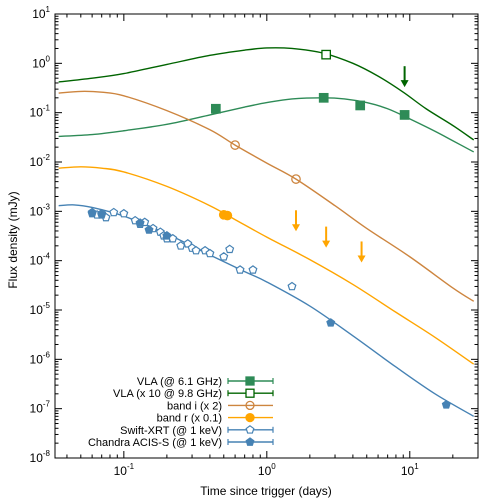 Image resolution: width=500 pixels, height=500 pixels. I want to click on y-tick-label: 10⁻³, so click(40, 210).